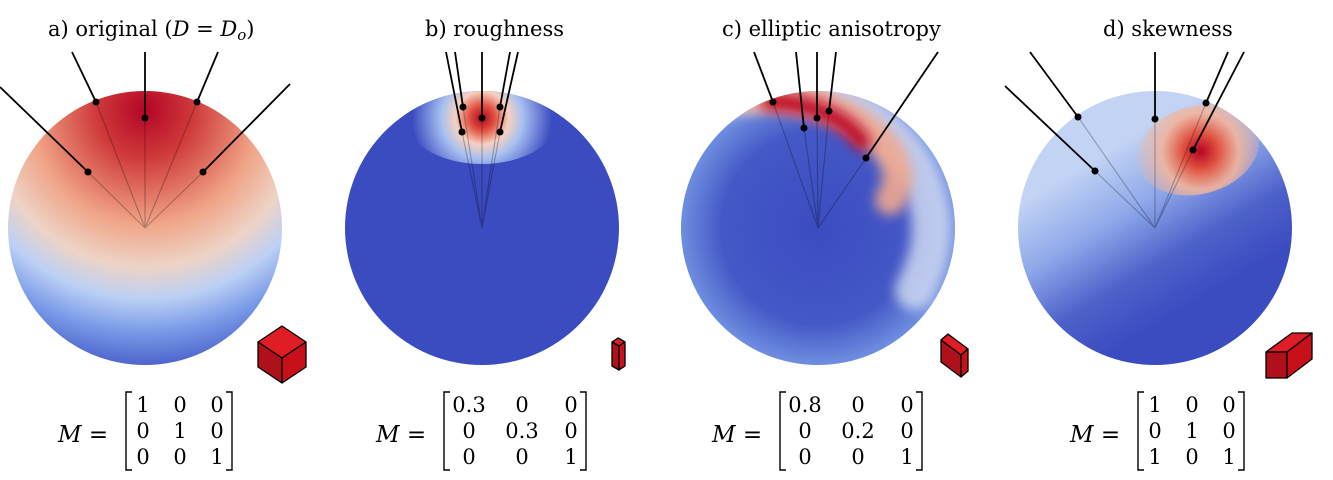  Describe the element at coordinates (481, 431) in the screenshot. I see `matrix-equation: M = 0.3 0 0 0 0.3 0 0 0 1` at that location.